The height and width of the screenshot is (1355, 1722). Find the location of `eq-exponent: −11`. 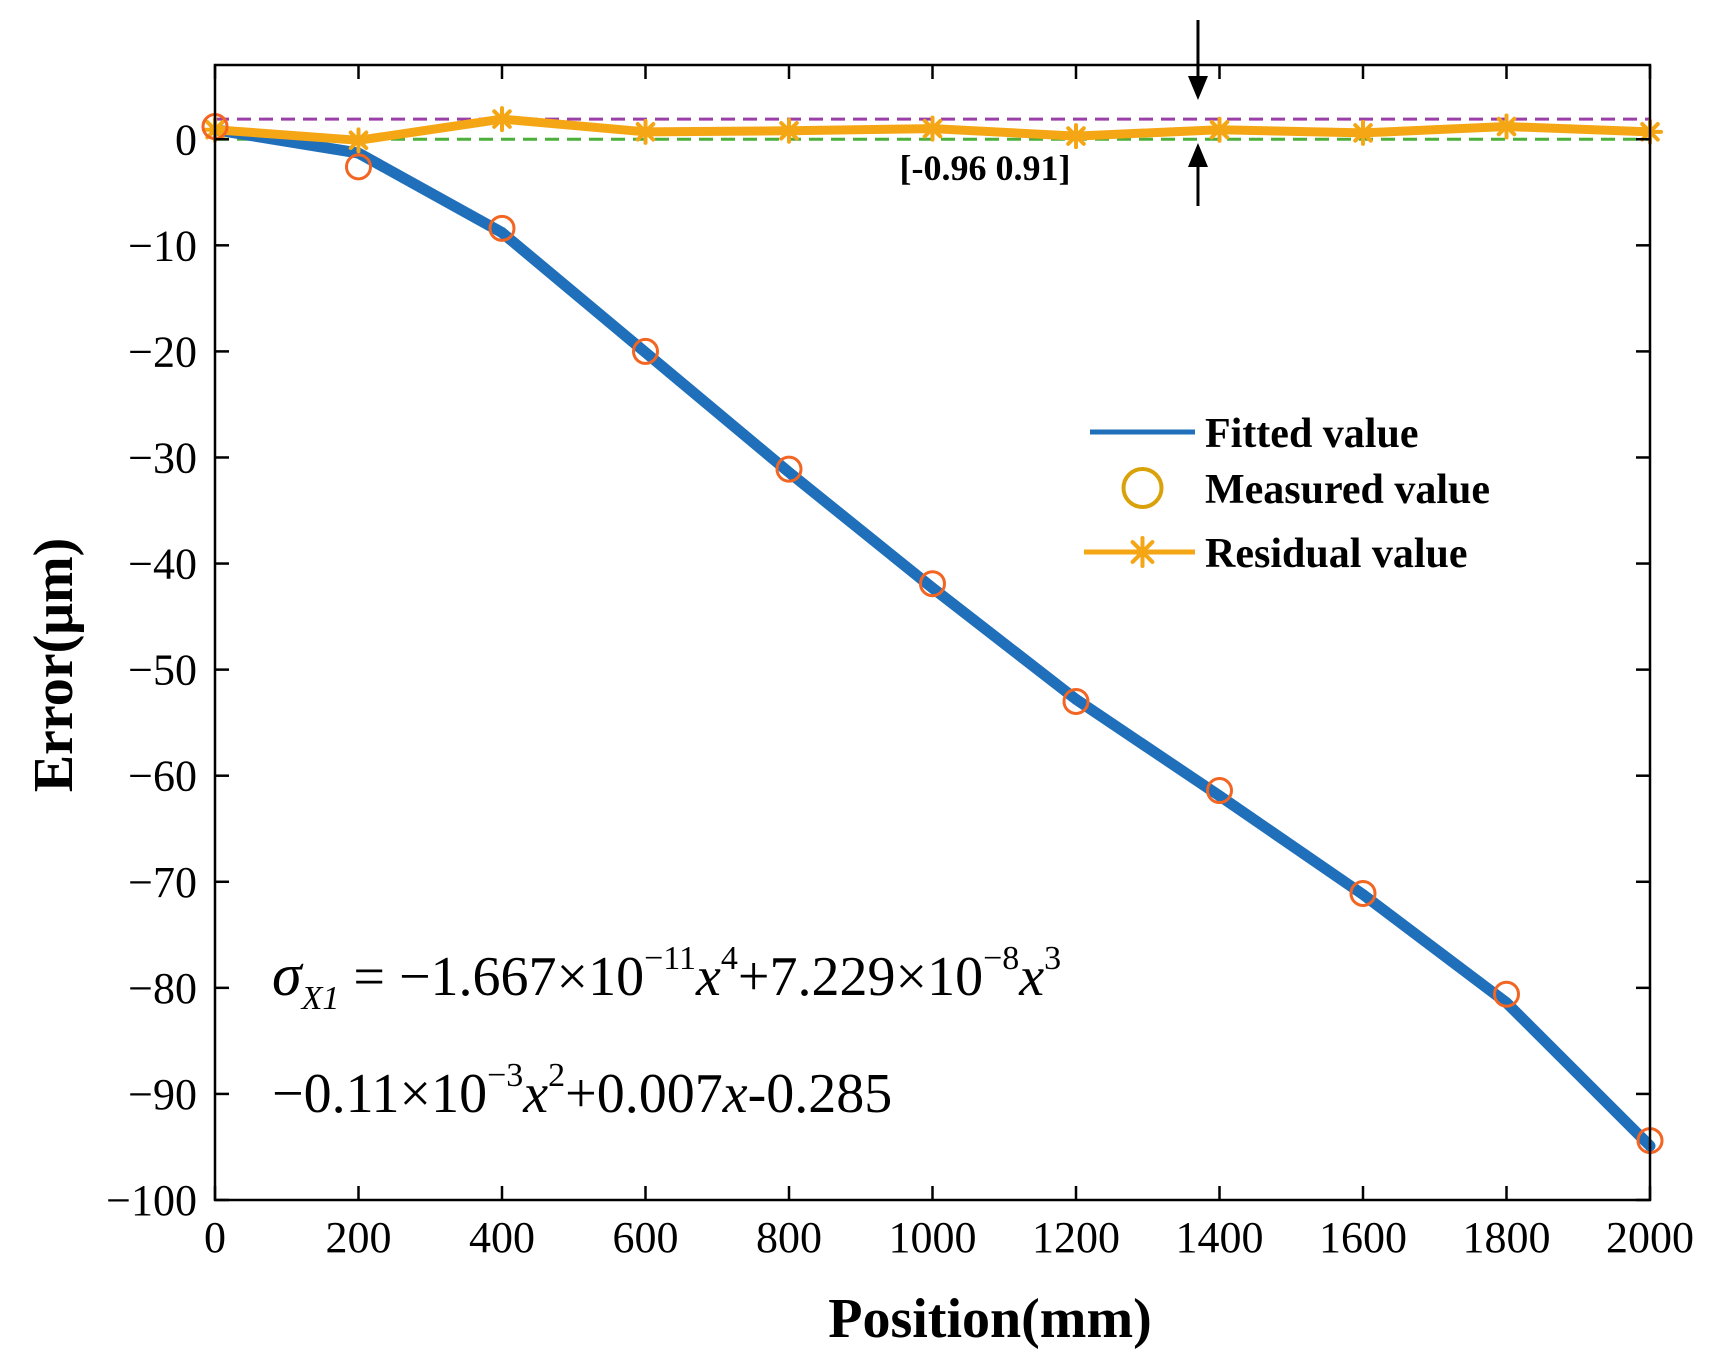

eq-exponent: −11 is located at coordinates (670, 958).